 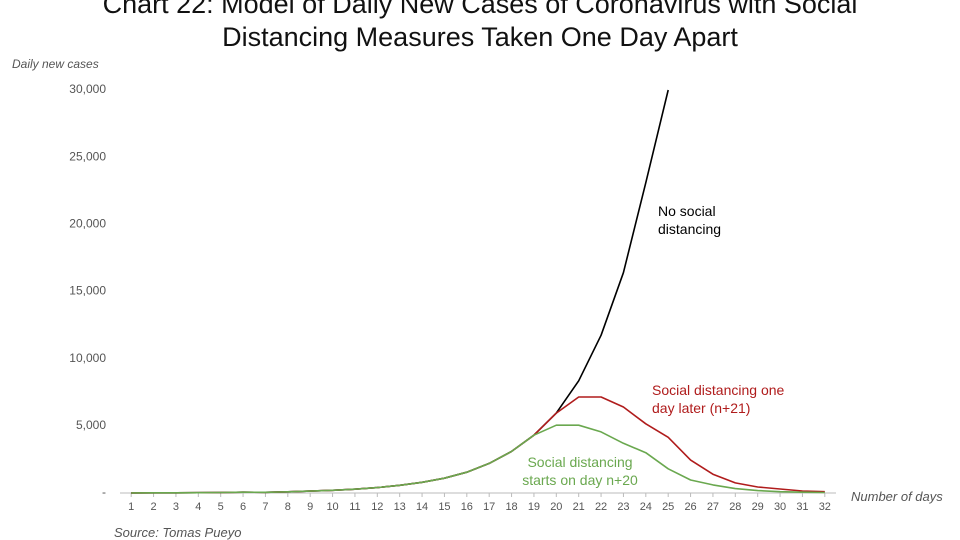 What do you see at coordinates (579, 507) in the screenshot?
I see `x-tick-label: 21` at bounding box center [579, 507].